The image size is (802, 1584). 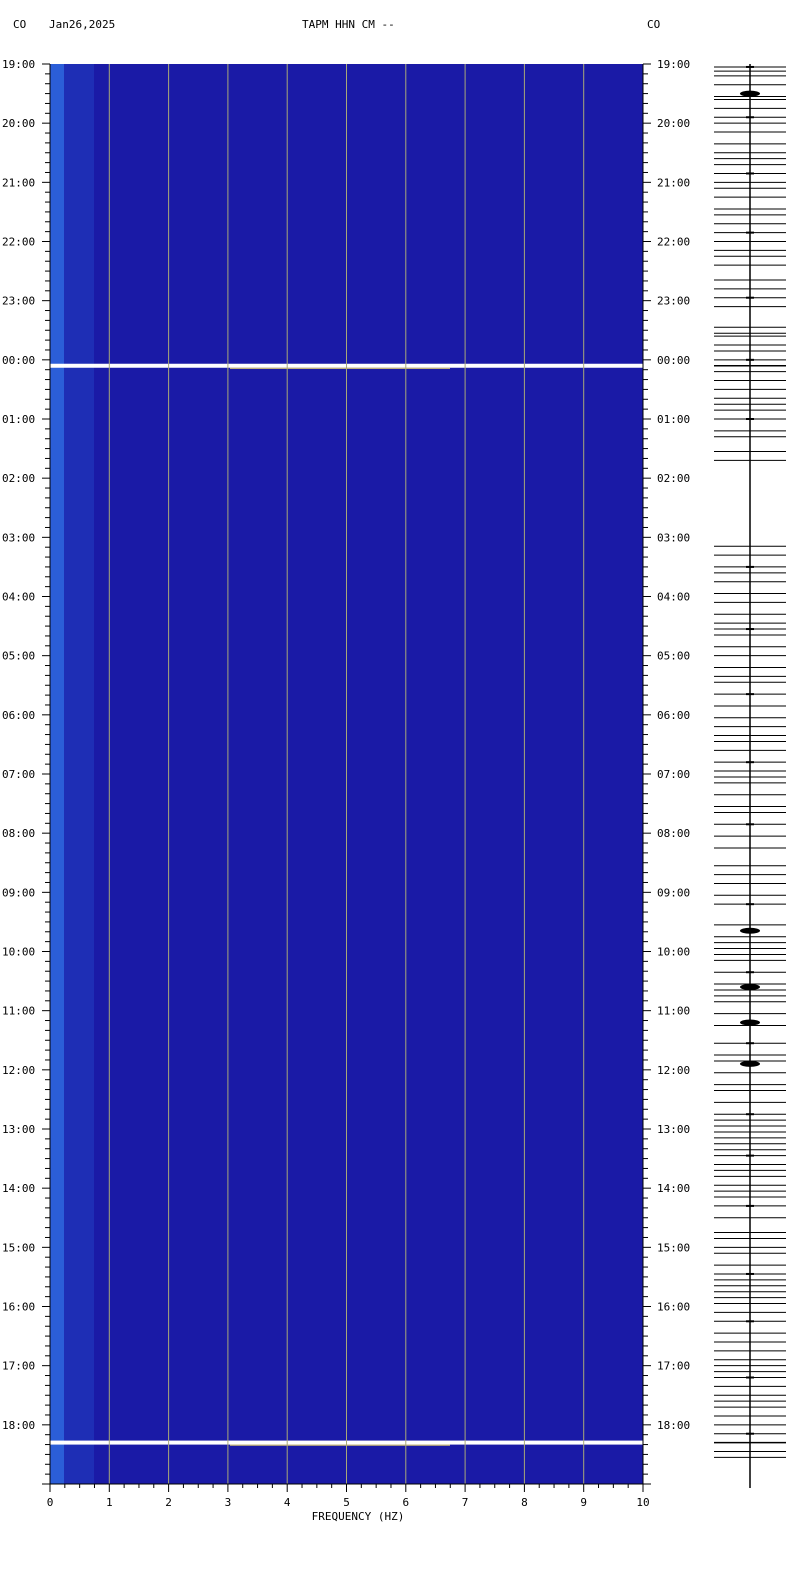 I want to click on y-tick-label-left: 09:00, so click(x=18, y=892).